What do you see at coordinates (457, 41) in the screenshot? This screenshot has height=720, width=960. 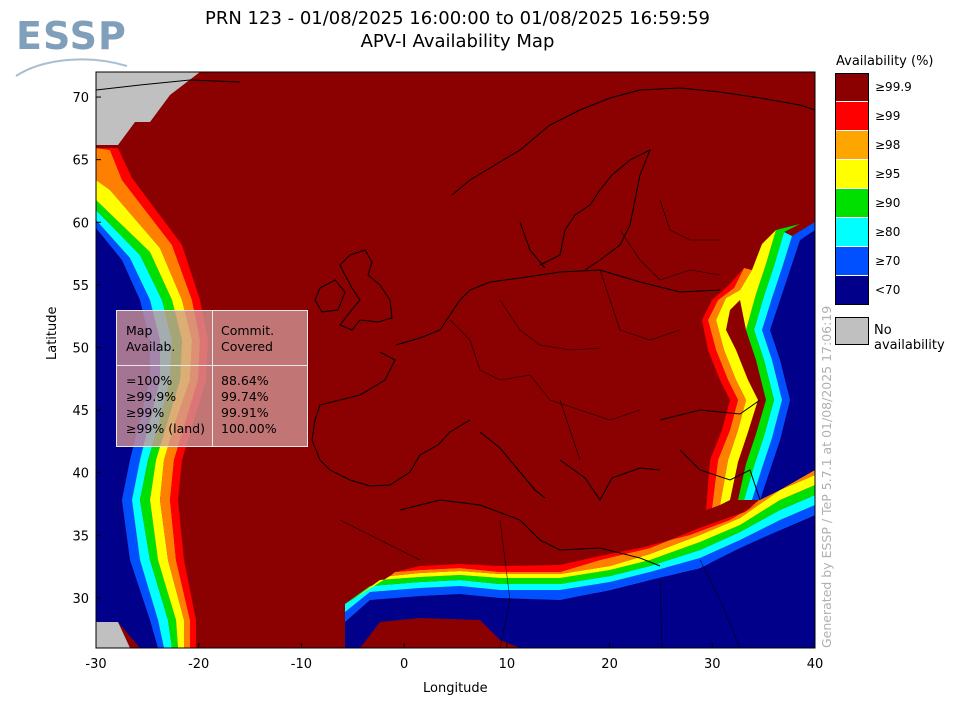 I see `chart-subtitle: APV-I Availability Map` at bounding box center [457, 41].